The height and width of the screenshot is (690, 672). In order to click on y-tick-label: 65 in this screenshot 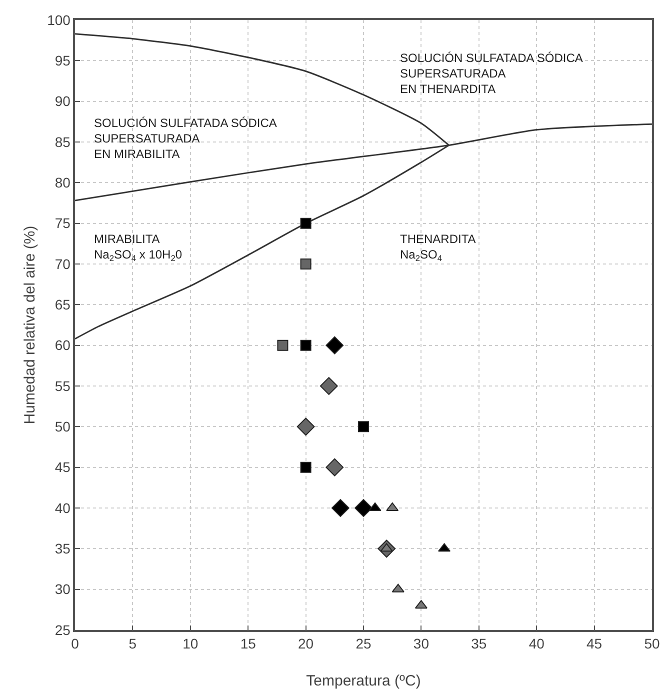, I will do `click(62, 304)`.